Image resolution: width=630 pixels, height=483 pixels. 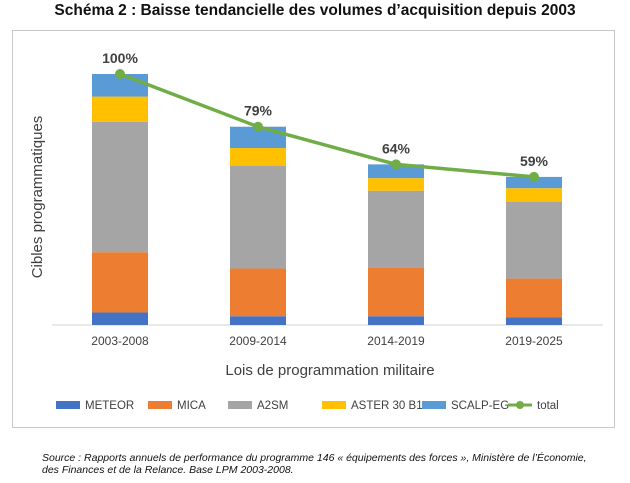 I want to click on total-data-label: 79%, so click(x=258, y=111).